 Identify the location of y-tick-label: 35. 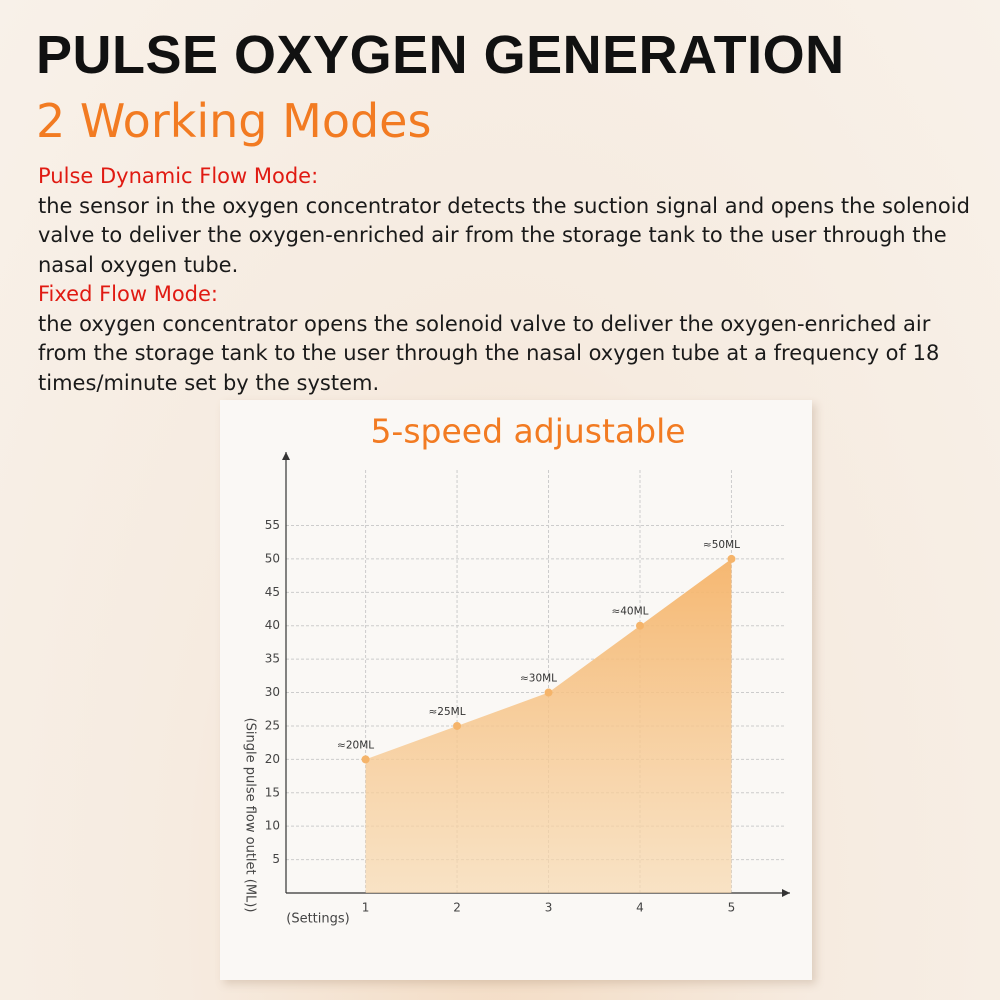
(272, 659).